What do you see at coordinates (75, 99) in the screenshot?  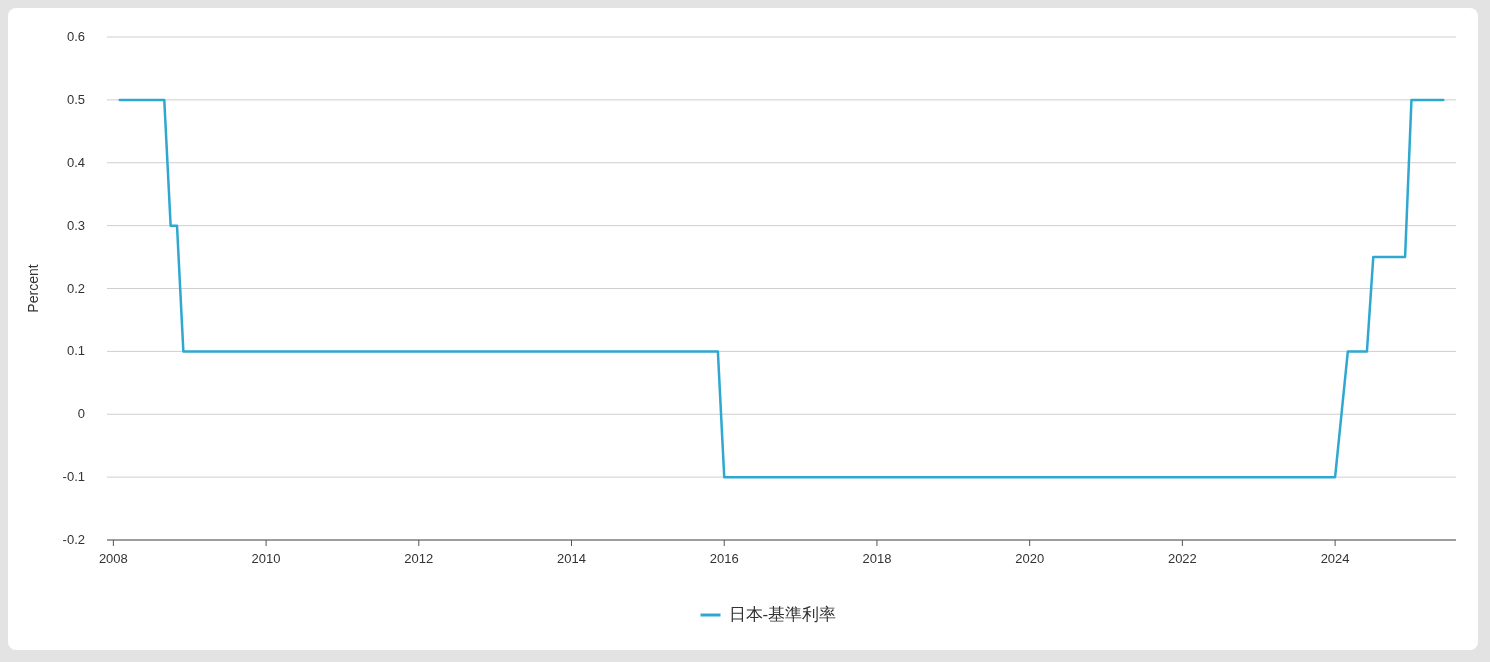 I see `y-tick-label: 0.5` at bounding box center [75, 99].